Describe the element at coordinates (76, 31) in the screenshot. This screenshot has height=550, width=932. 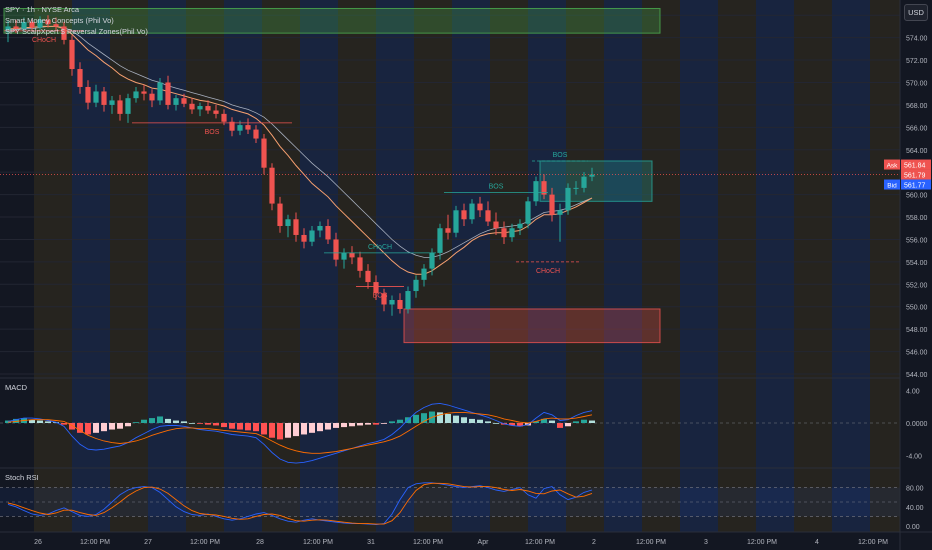
I see `indicator-zones: SPY ScalpXpert $ Reversal Zones(Phil Vo)` at that location.